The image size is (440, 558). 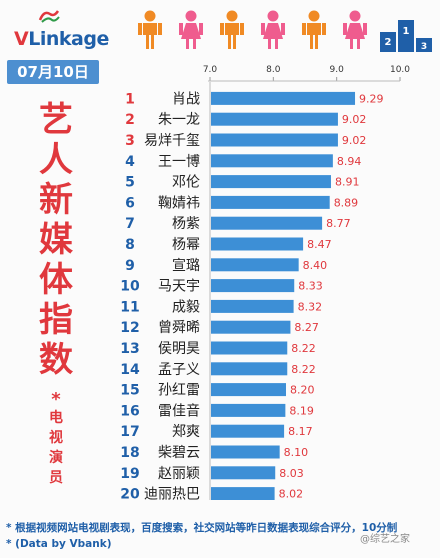 What do you see at coordinates (56, 280) in the screenshot?
I see `side-title-char: 体` at bounding box center [56, 280].